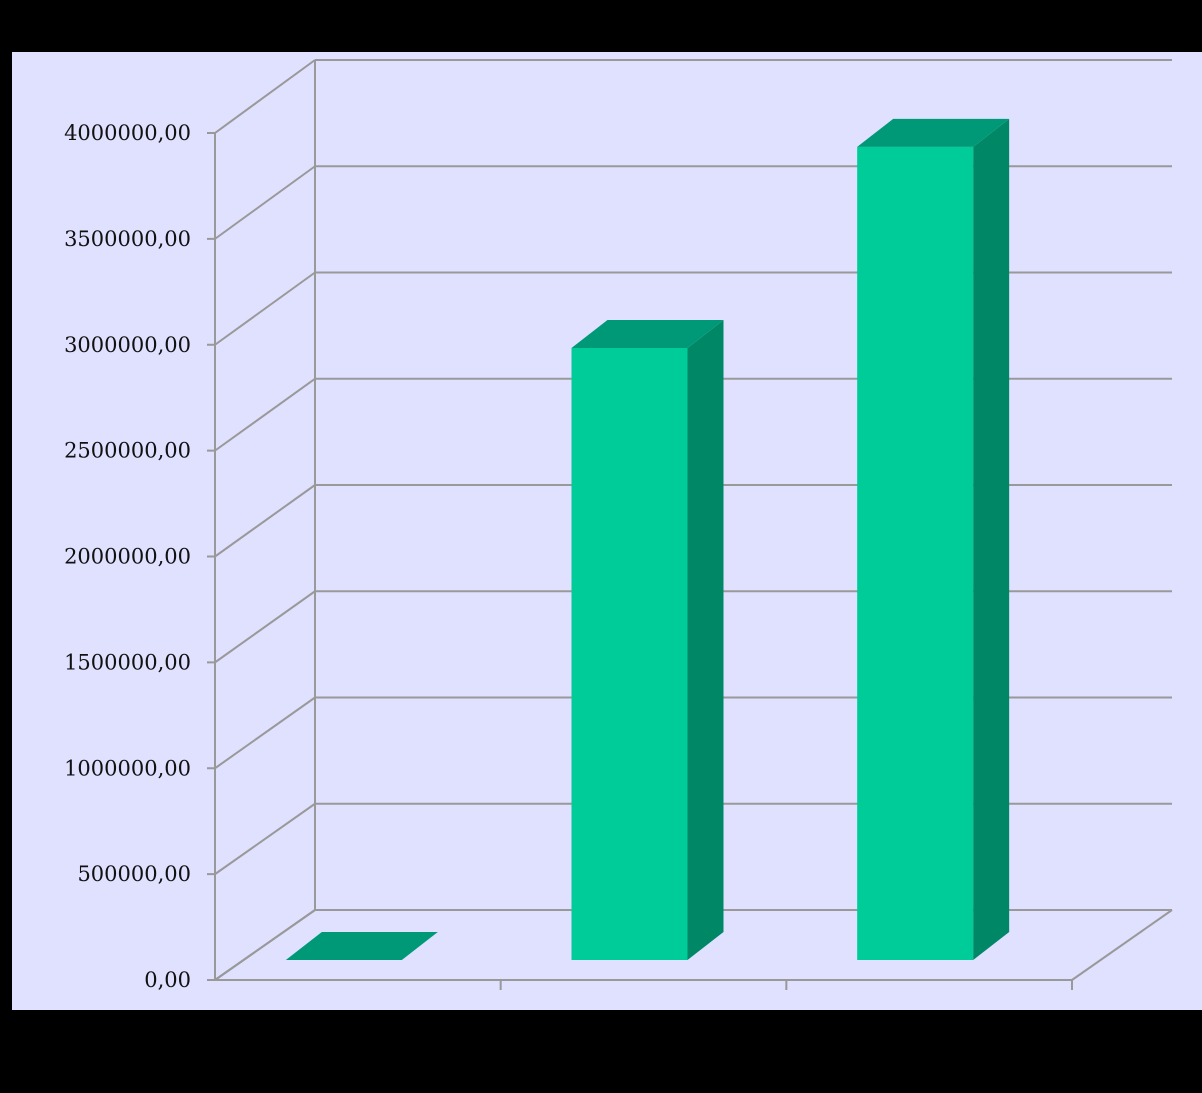  I want to click on floor-right-edge, so click(1122, 945).